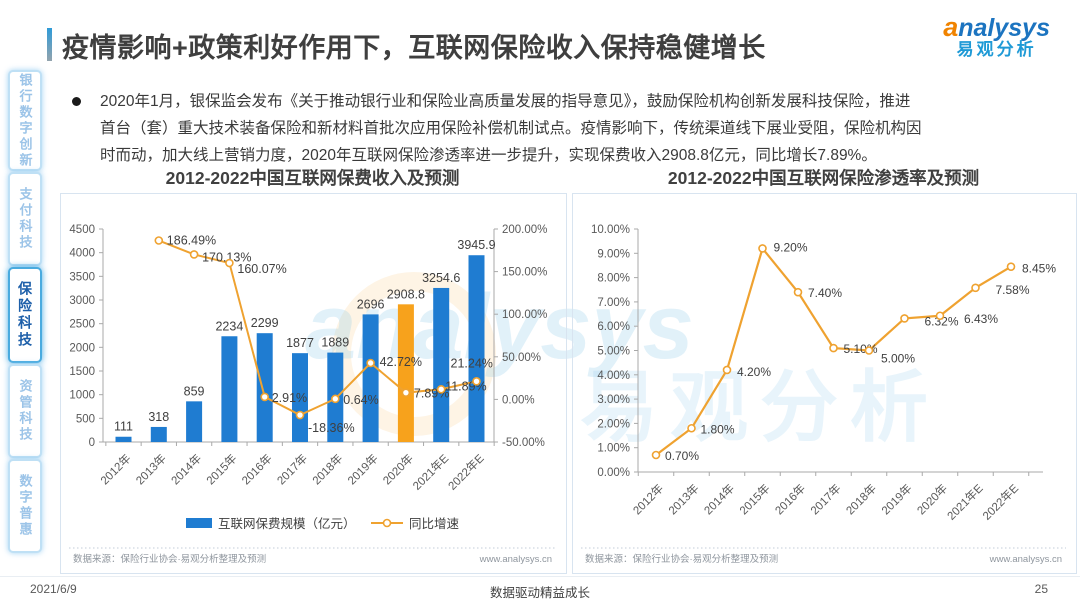 The image size is (1080, 608). Describe the element at coordinates (226, 257) in the screenshot. I see `line-value-label: 170.13%` at that location.